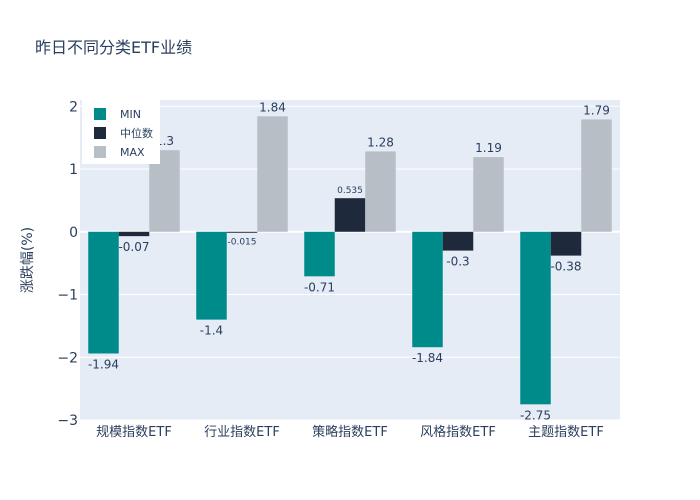 The width and height of the screenshot is (700, 500). What do you see at coordinates (134, 432) in the screenshot?
I see `x-tick-label: 规模指数ETF` at bounding box center [134, 432].